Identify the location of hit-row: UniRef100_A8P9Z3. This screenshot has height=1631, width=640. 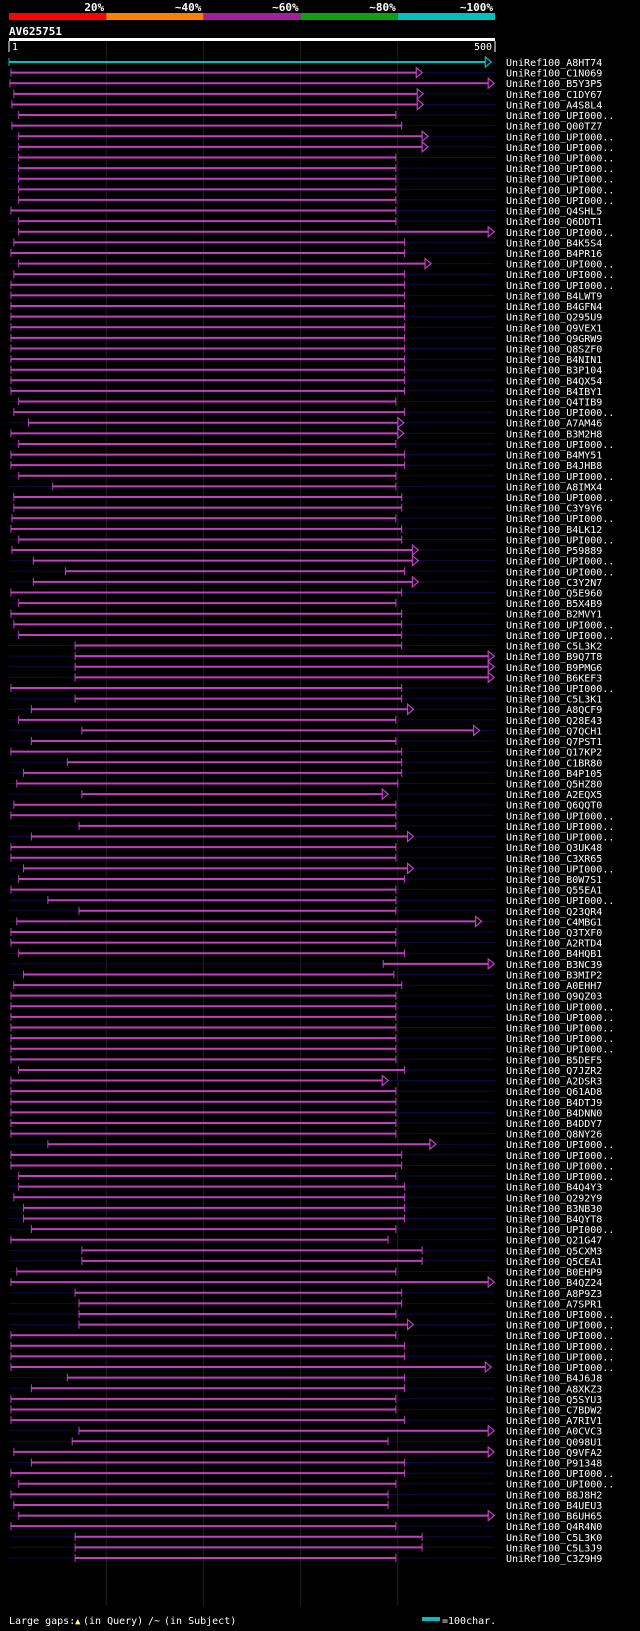
(305, 1294).